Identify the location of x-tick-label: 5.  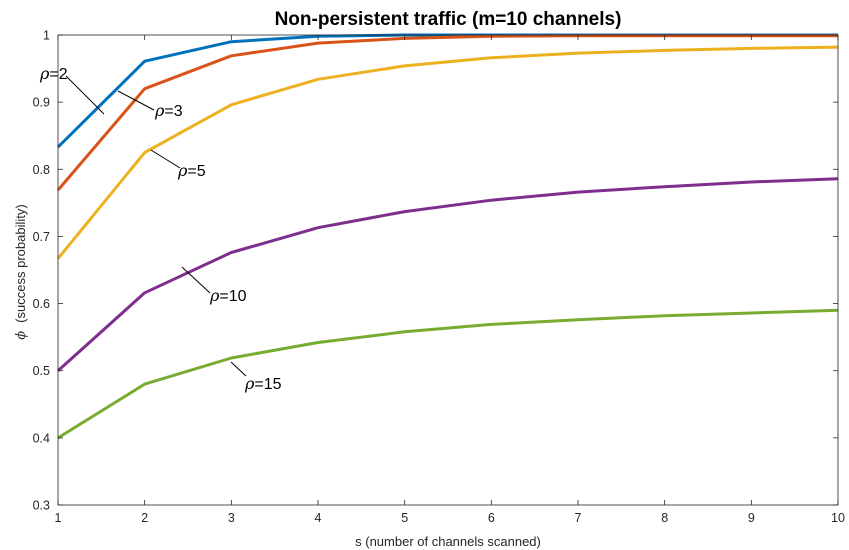
(404, 518).